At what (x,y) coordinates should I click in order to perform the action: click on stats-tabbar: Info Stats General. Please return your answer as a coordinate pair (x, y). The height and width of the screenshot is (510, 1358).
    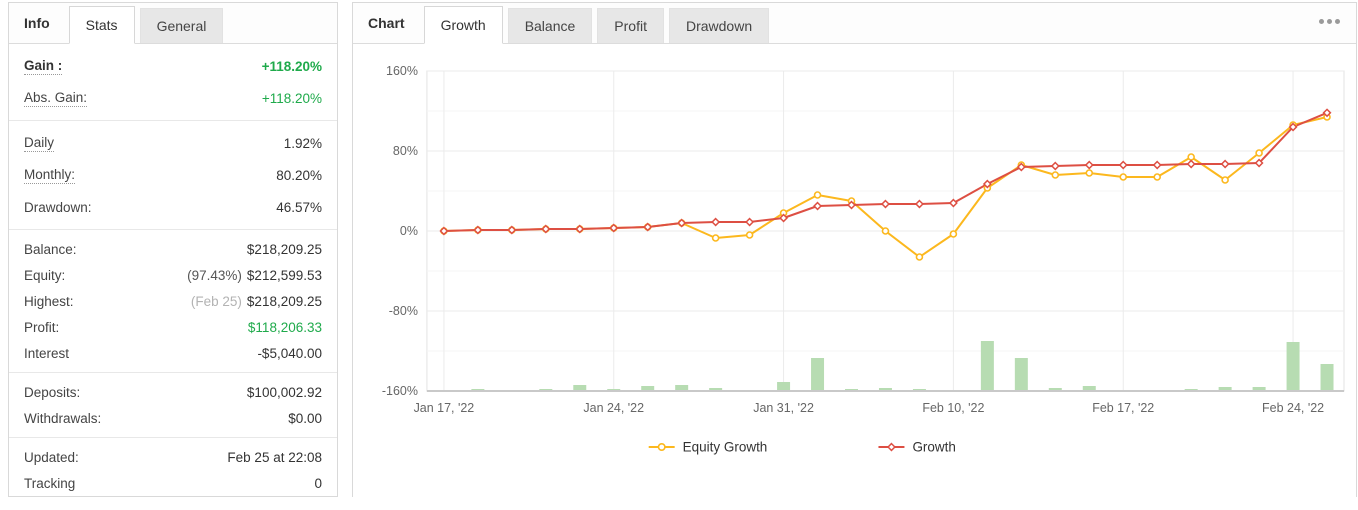
    Looking at the image, I should click on (173, 23).